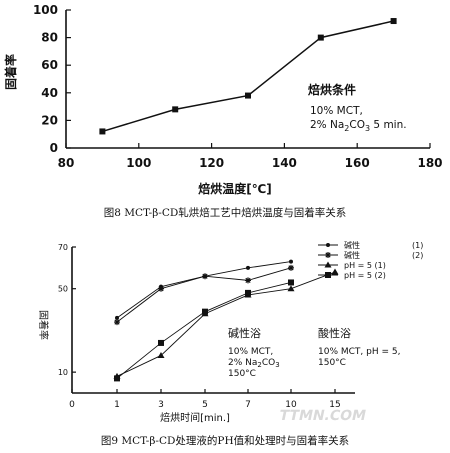 This screenshot has width=450, height=453. Describe the element at coordinates (235, 188) in the screenshot. I see `fig8-x-axis-label: 焙烘温度[℃]` at that location.